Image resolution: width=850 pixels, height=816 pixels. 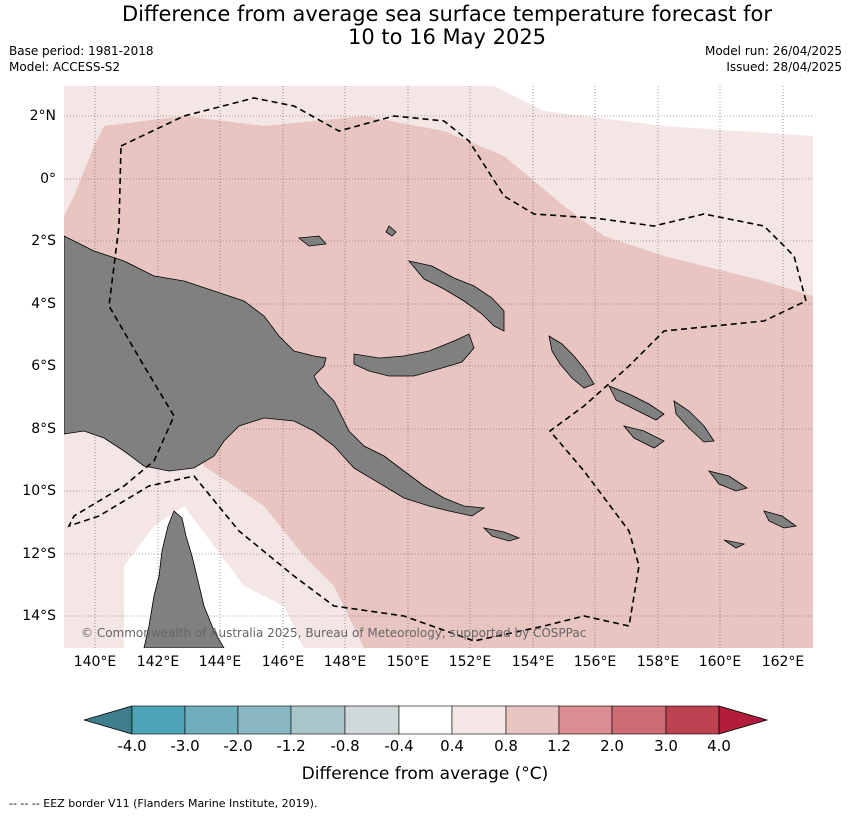 What do you see at coordinates (132, 746) in the screenshot?
I see `cb-tick-1: -4.0` at bounding box center [132, 746].